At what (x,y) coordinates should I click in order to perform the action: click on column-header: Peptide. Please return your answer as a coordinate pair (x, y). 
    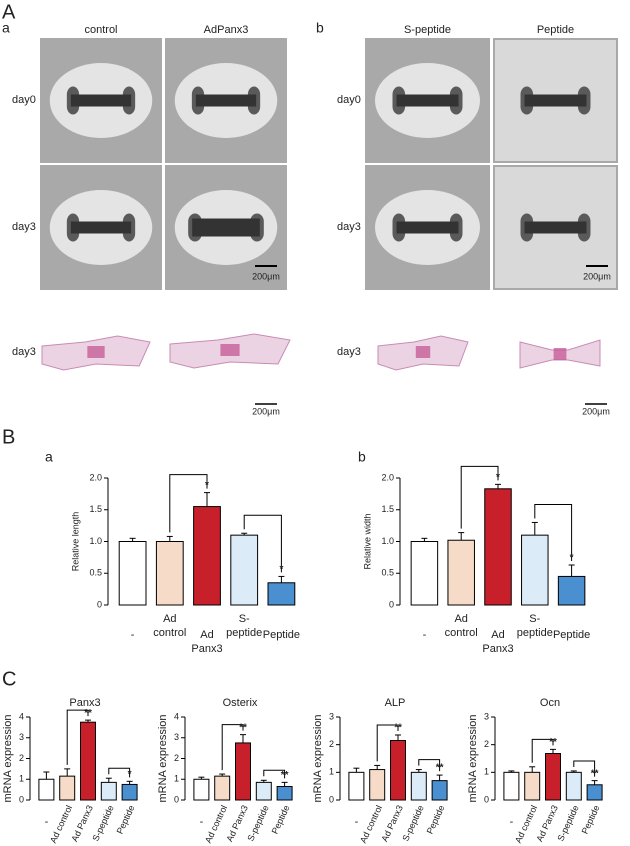
    Looking at the image, I should click on (555, 30).